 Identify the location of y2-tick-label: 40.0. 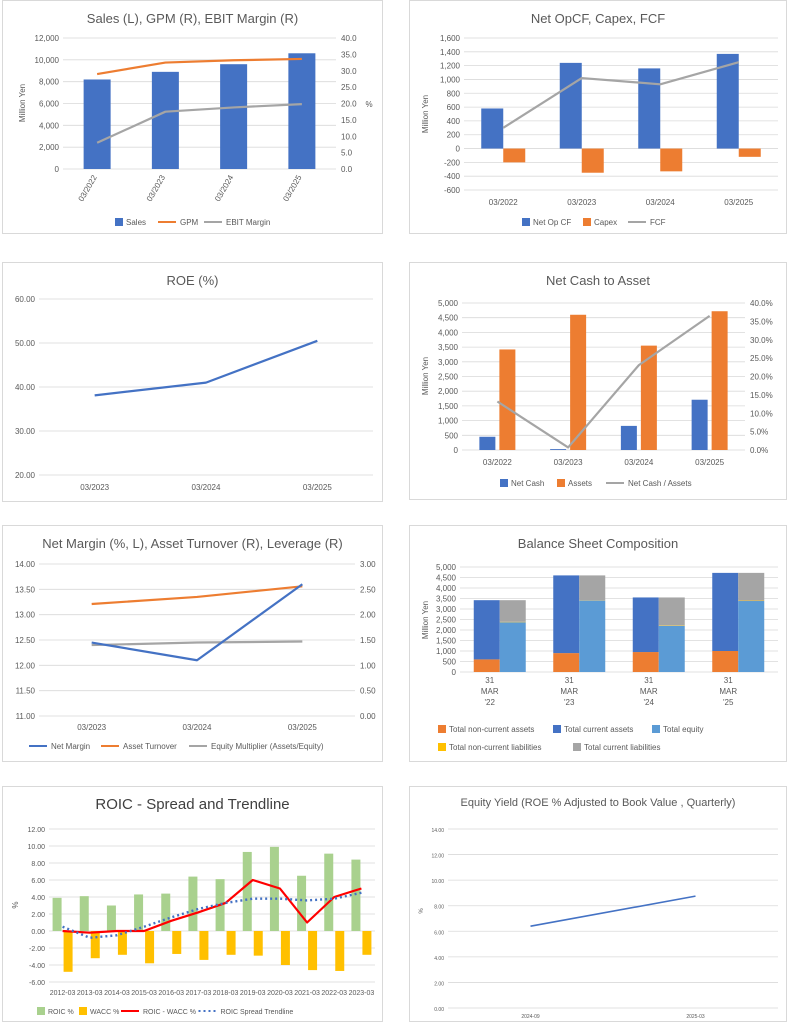
(349, 38).